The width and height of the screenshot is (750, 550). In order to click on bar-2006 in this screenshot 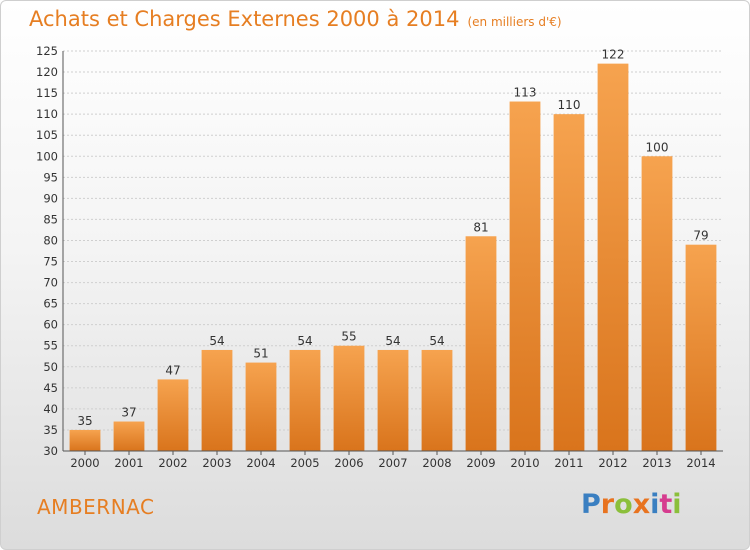, I will do `click(349, 398)`.